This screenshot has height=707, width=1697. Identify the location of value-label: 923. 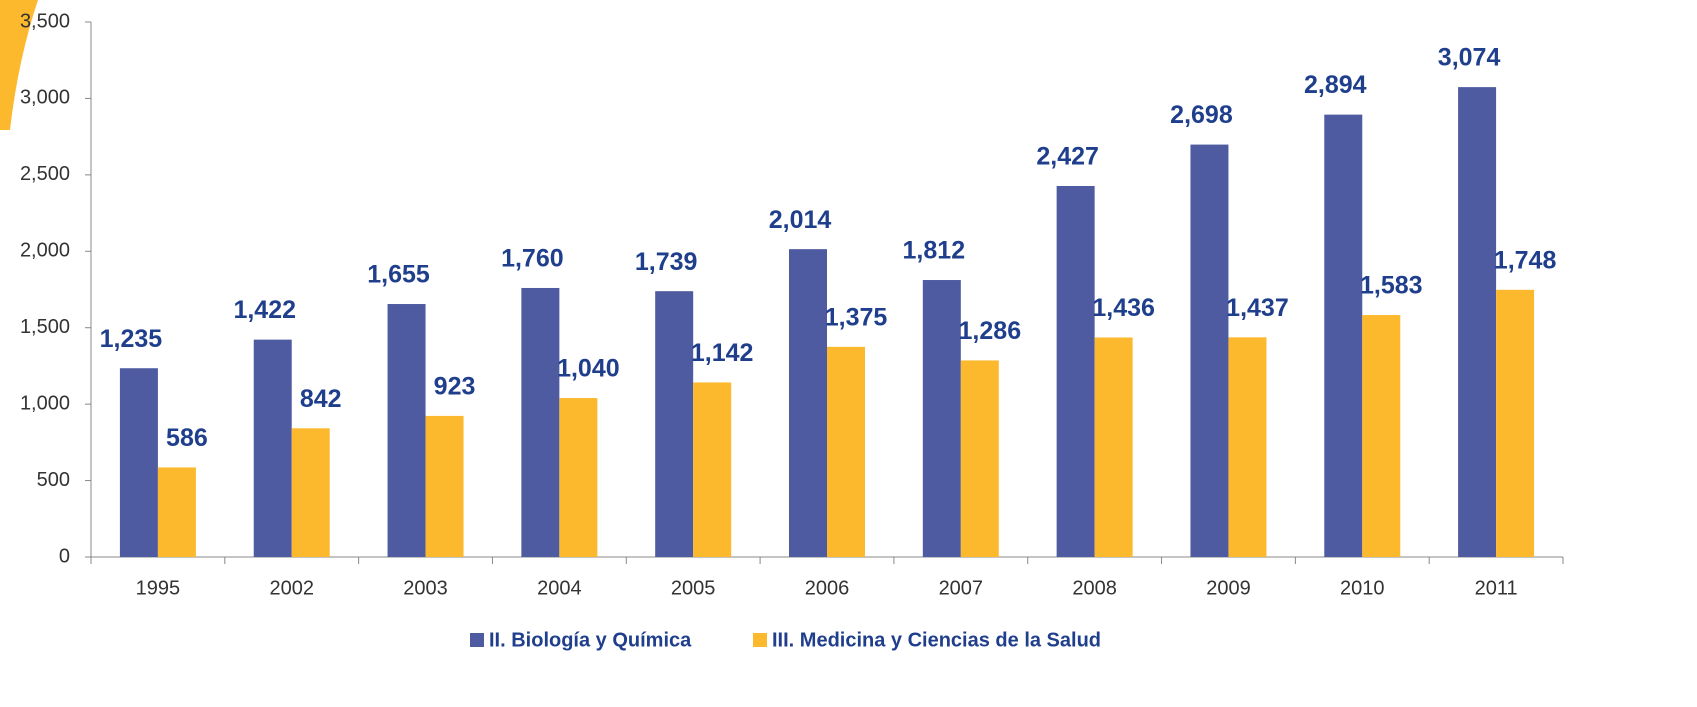
(455, 387).